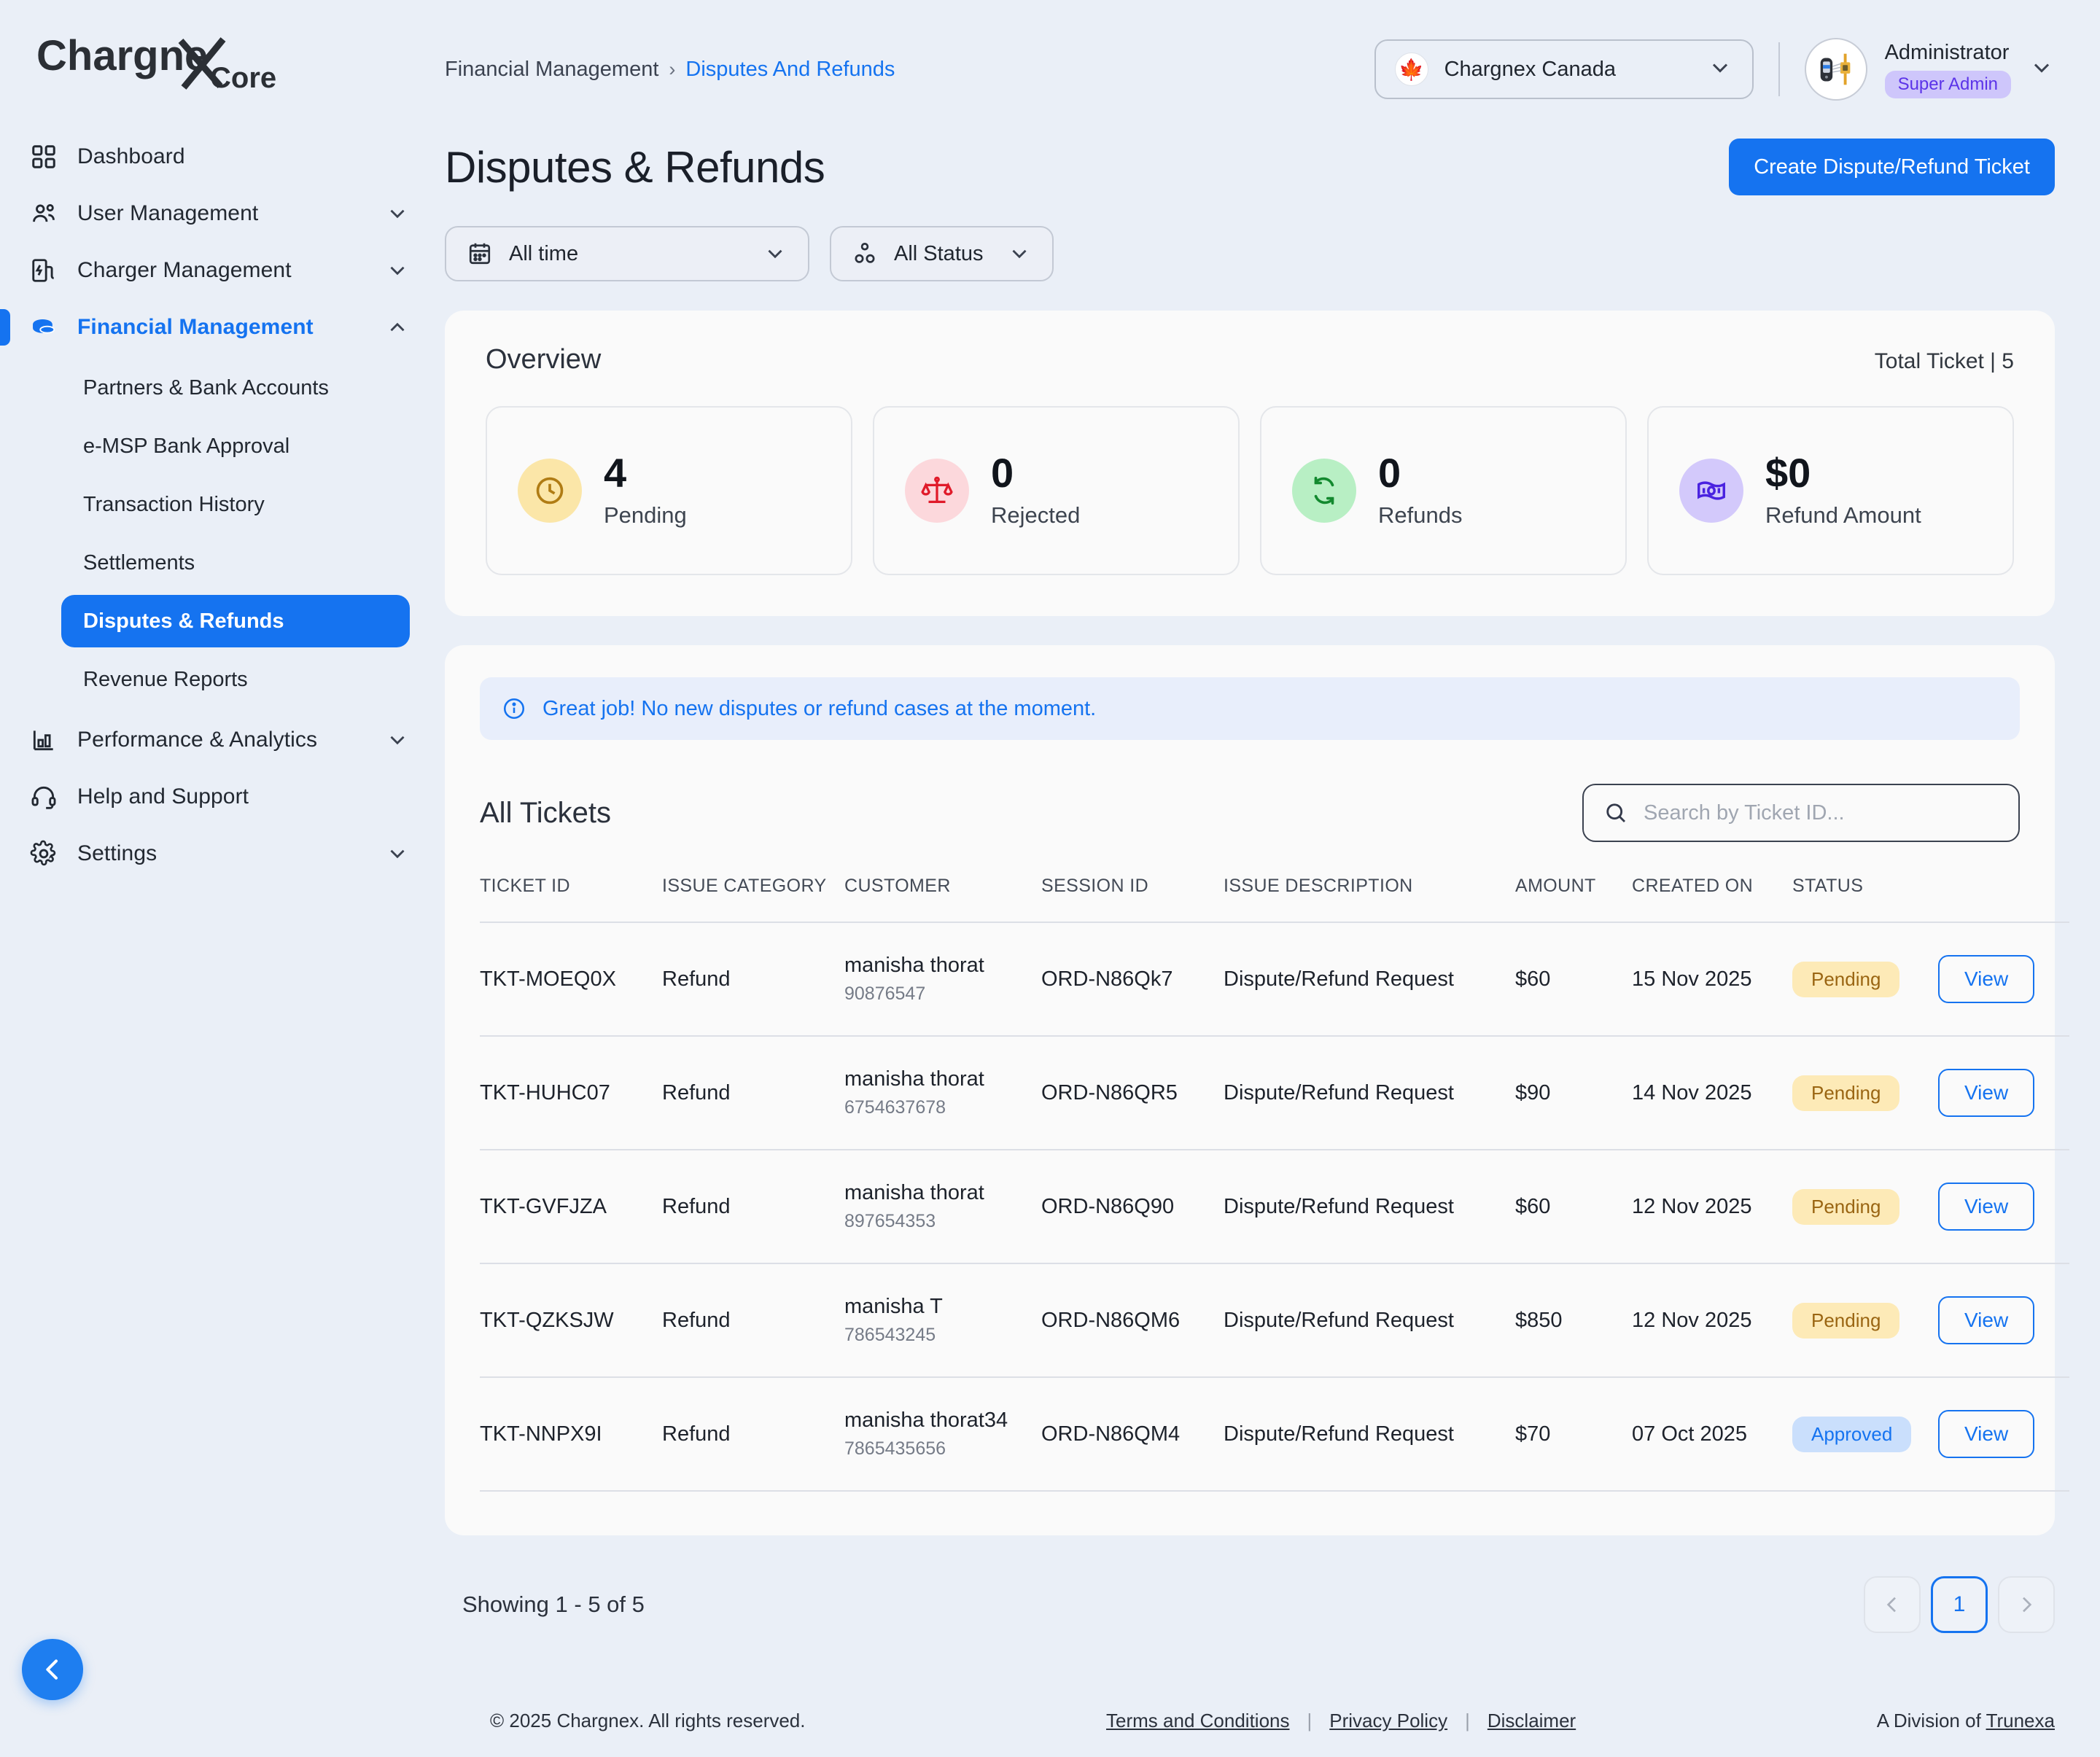 The image size is (2100, 1757). I want to click on cell-customer: manisha thorat34 7865435656, so click(942, 1434).